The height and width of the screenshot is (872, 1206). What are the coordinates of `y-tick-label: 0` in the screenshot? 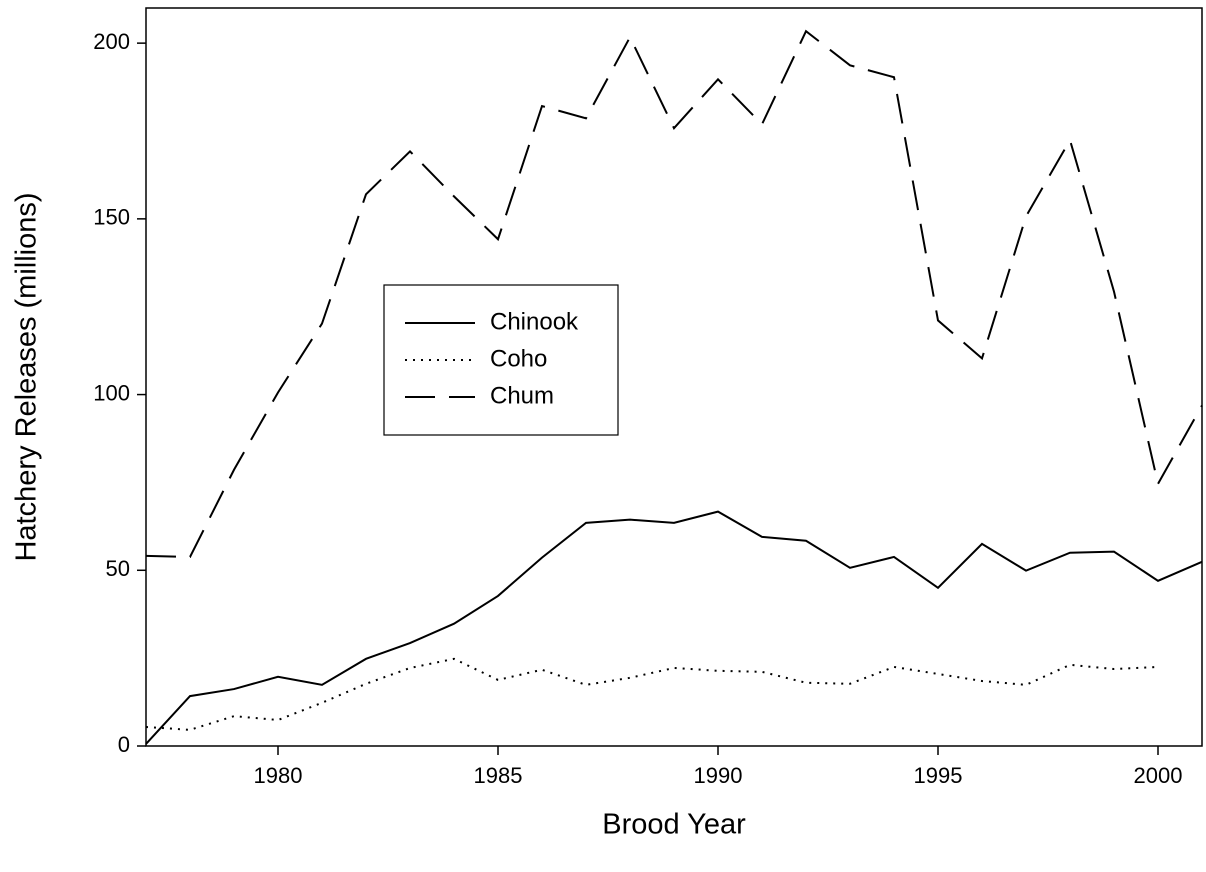 It's located at (124, 744).